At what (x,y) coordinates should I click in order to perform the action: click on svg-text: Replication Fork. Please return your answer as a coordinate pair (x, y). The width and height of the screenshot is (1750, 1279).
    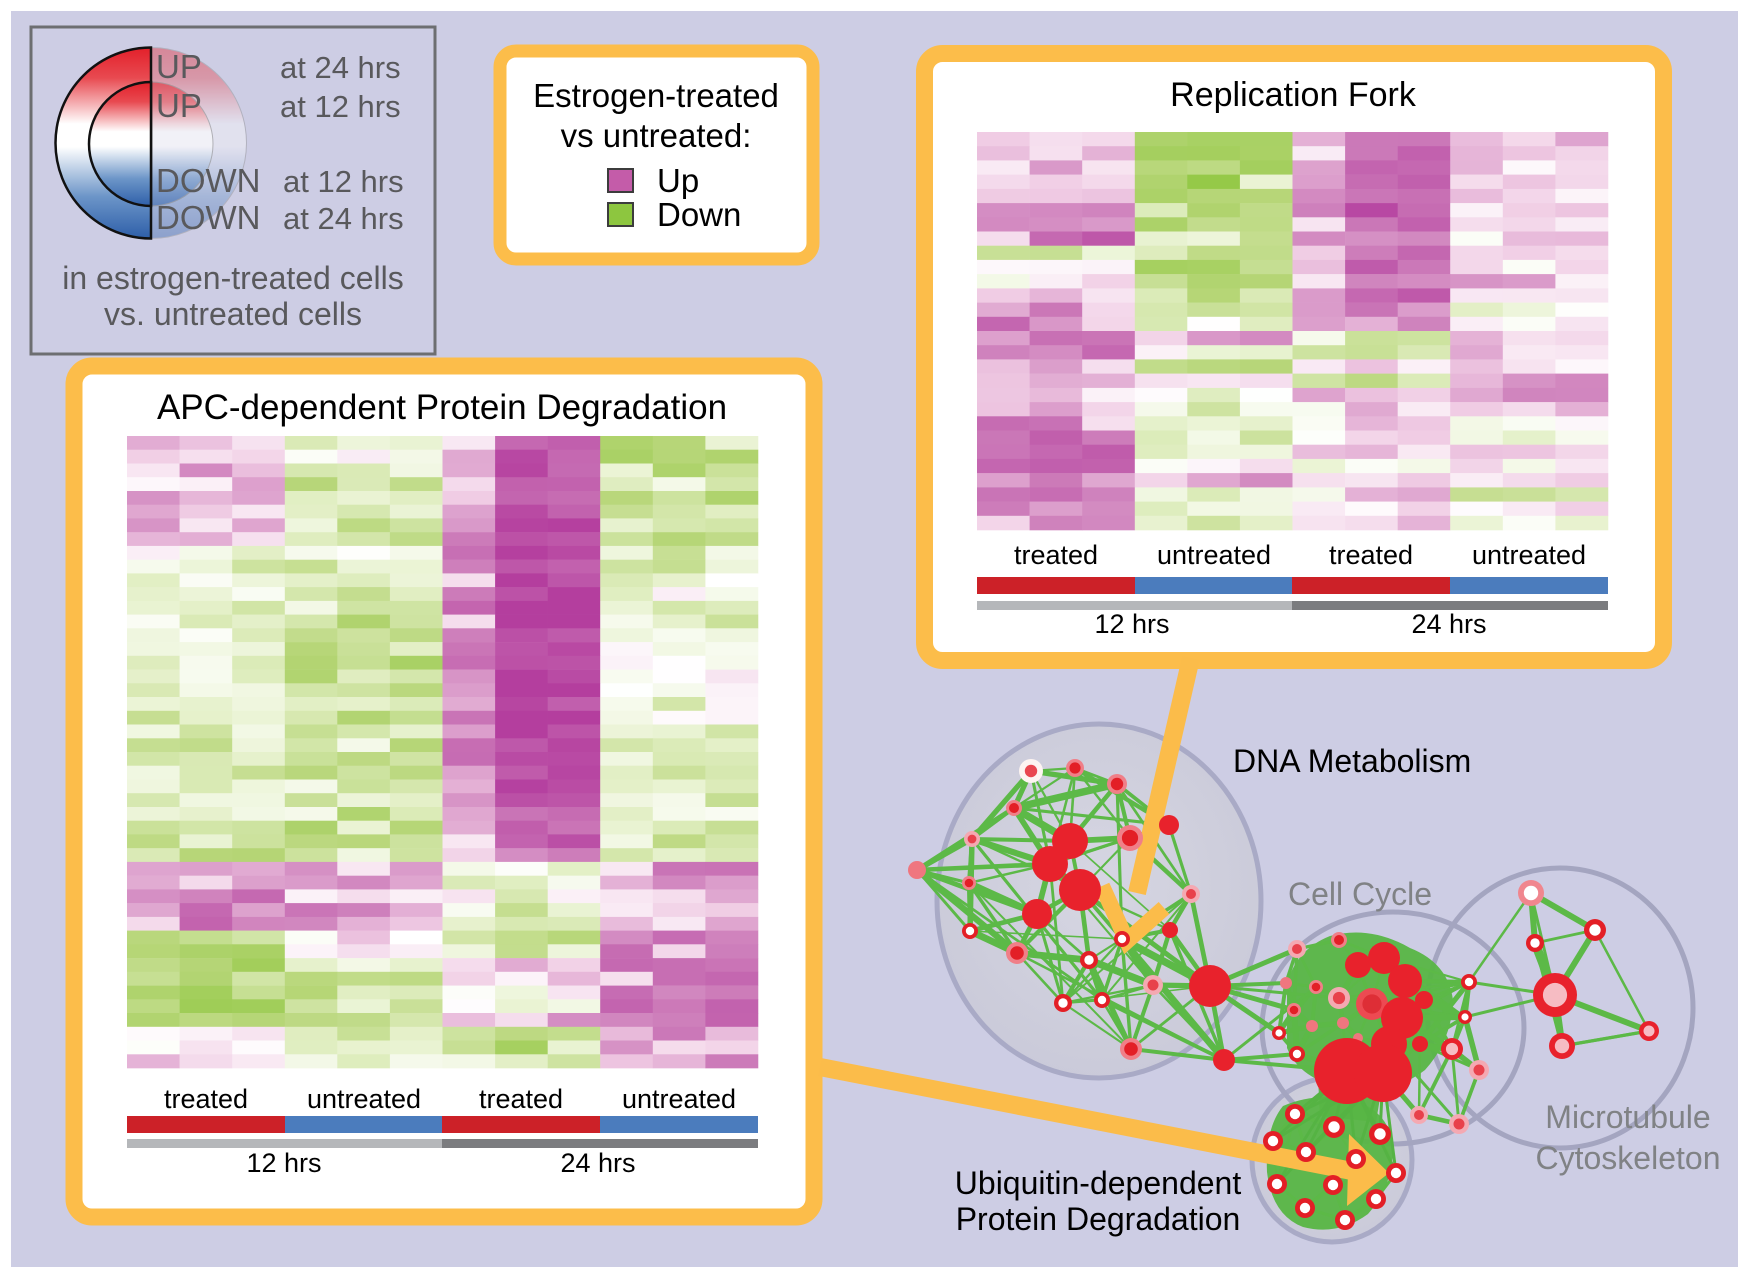
    Looking at the image, I should click on (1293, 95).